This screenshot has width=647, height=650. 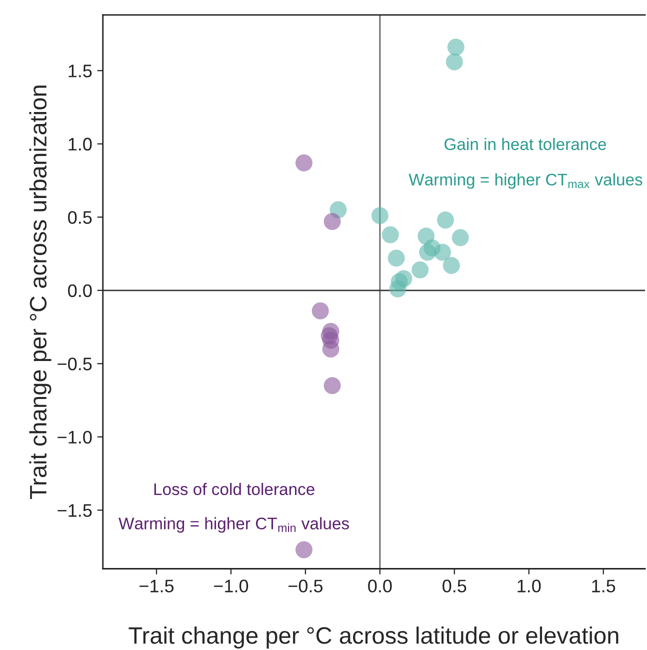 What do you see at coordinates (525, 181) in the screenshot?
I see `annotation: Warming = higher CT$_{max}$ values` at bounding box center [525, 181].